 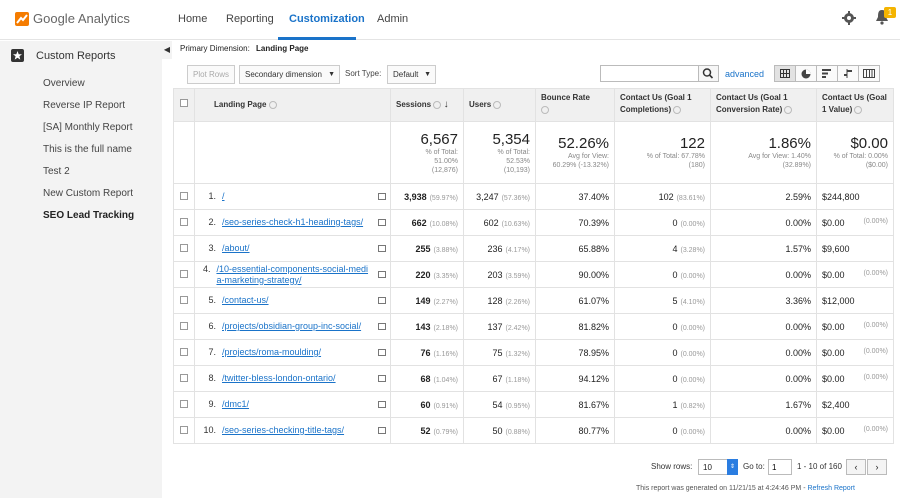 I want to click on sidebar-item-full-name: This is the full name, so click(x=87, y=149).